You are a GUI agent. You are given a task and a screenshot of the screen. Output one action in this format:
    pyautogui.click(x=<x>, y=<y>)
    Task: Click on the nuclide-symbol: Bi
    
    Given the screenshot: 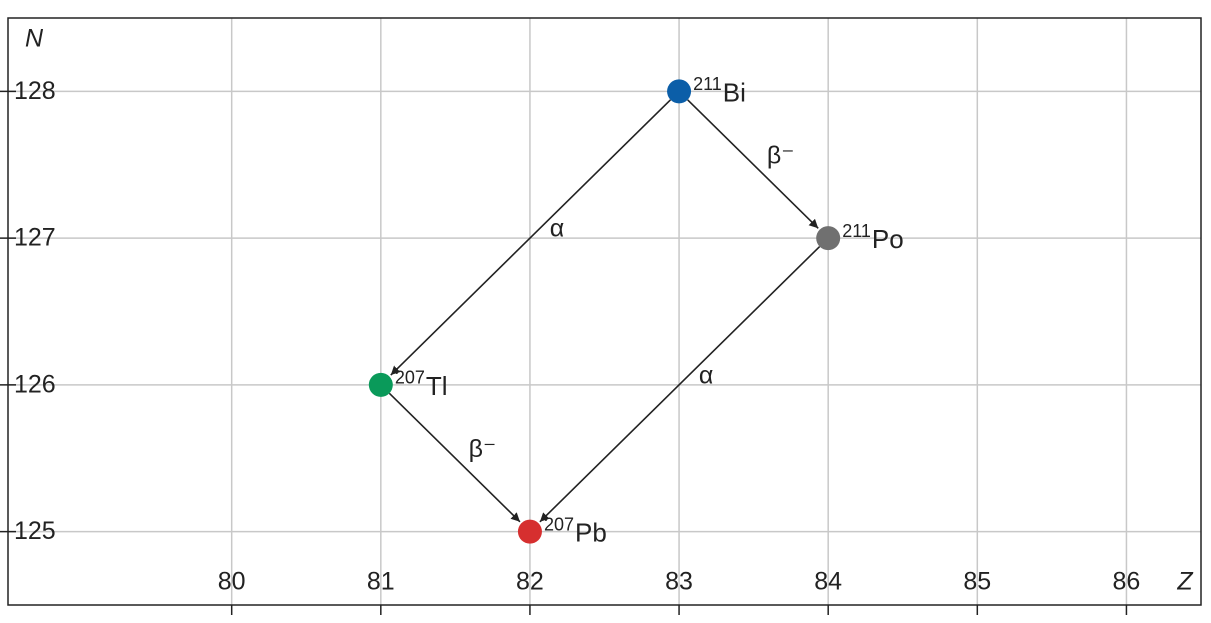 What is the action you would take?
    pyautogui.click(x=734, y=92)
    